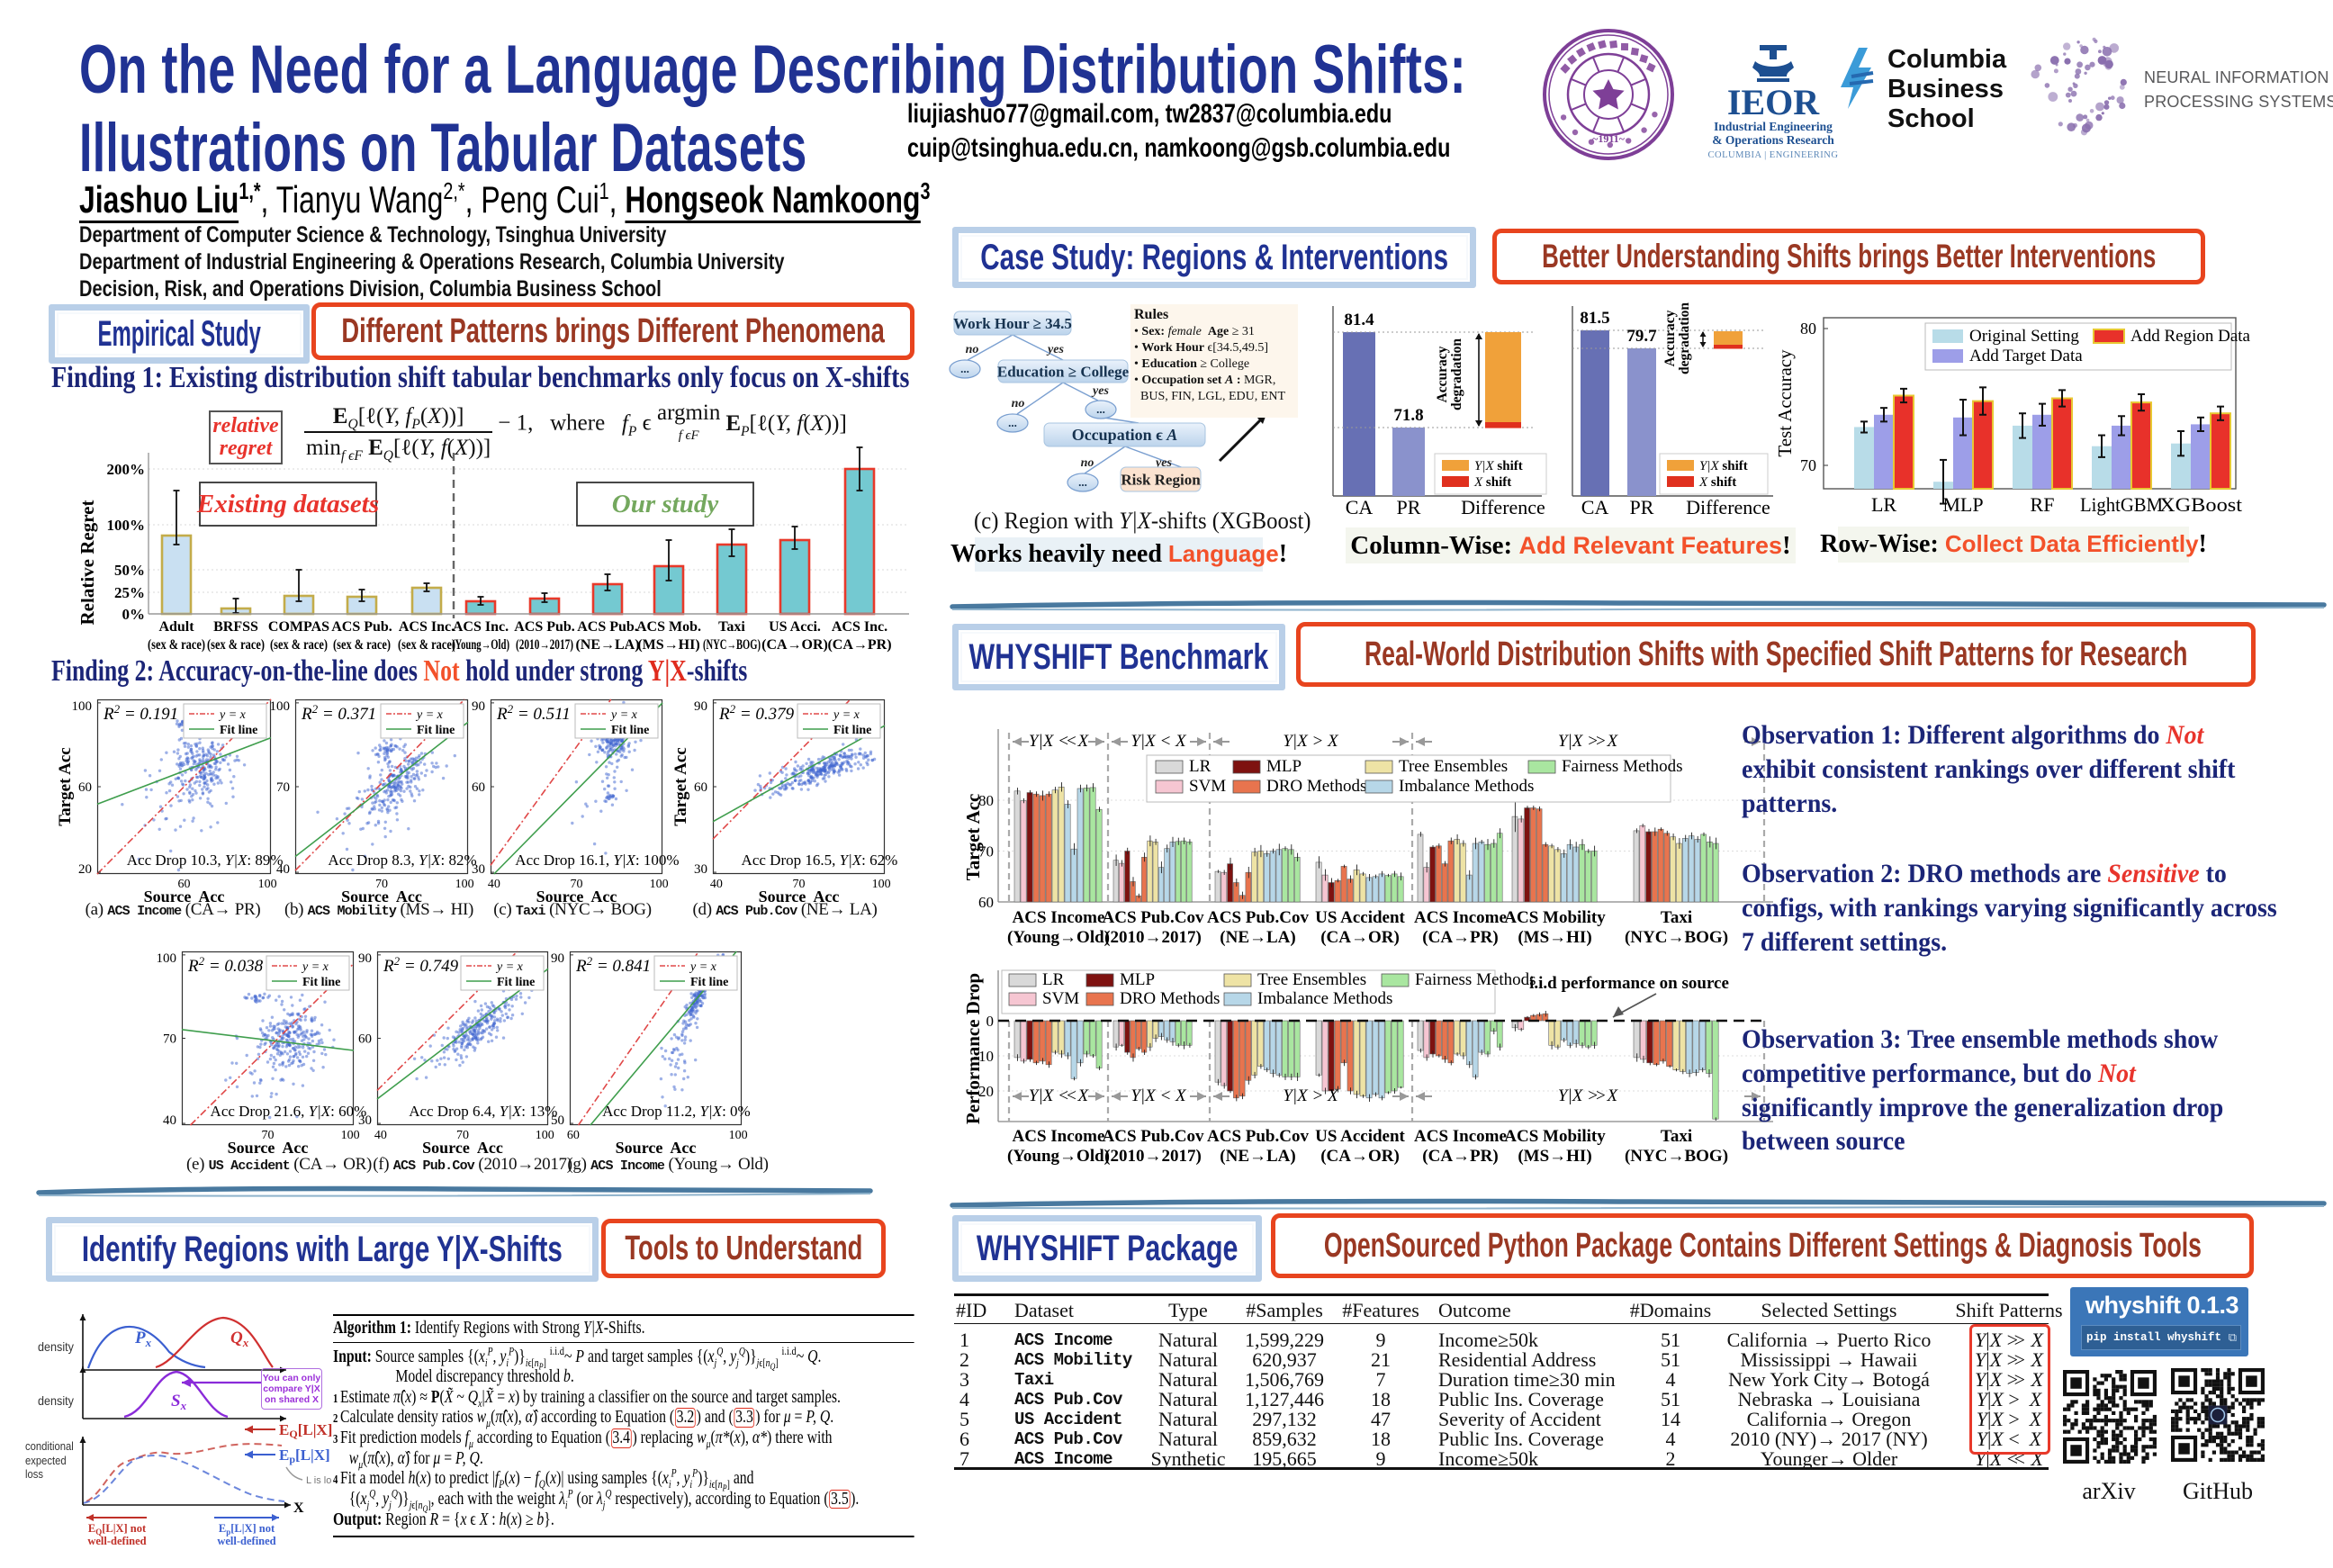  Describe the element at coordinates (990, 1022) in the screenshot. I see `svg-text: 0` at that location.